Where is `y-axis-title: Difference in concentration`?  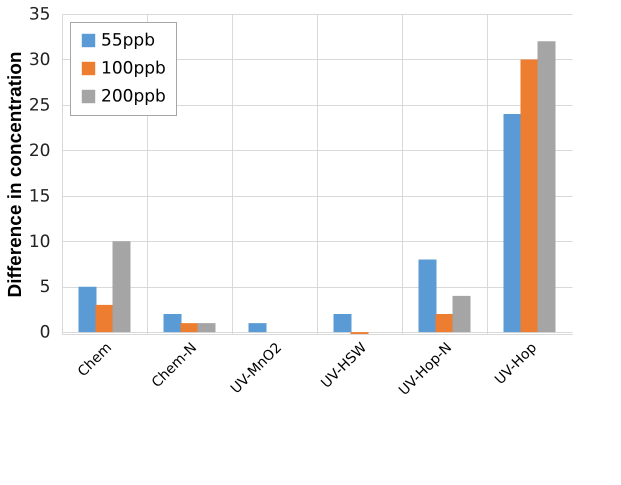 y-axis-title: Difference in concentration is located at coordinates (15, 175).